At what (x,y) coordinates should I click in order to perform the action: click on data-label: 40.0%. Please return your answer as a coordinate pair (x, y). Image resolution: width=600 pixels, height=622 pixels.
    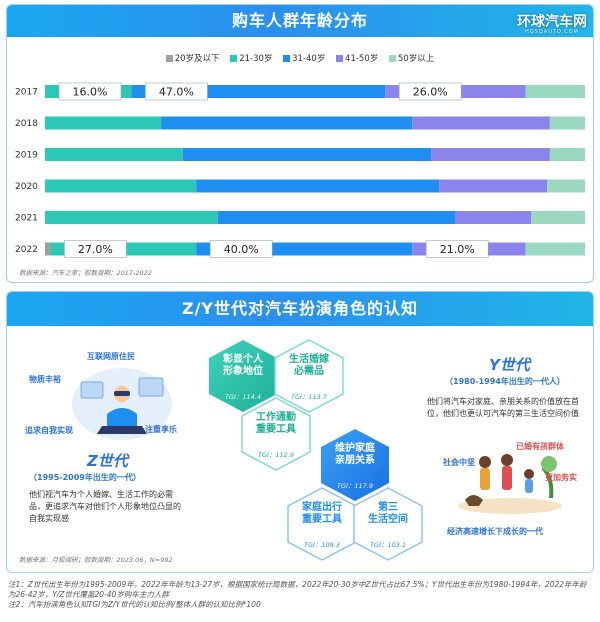
    Looking at the image, I should click on (241, 249).